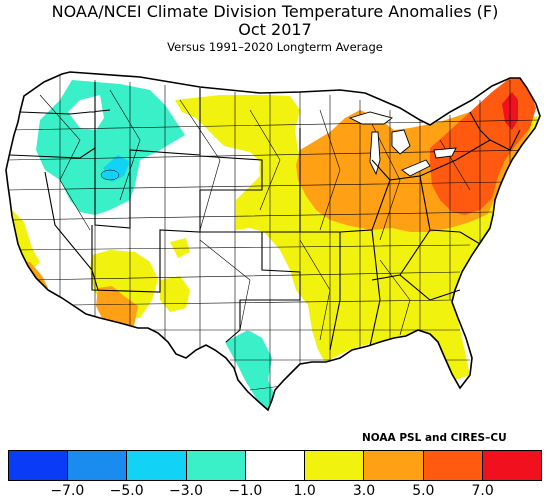 The image size is (550, 500). Describe the element at coordinates (275, 29) in the screenshot. I see `map-subtitle: Oct 2017` at that location.